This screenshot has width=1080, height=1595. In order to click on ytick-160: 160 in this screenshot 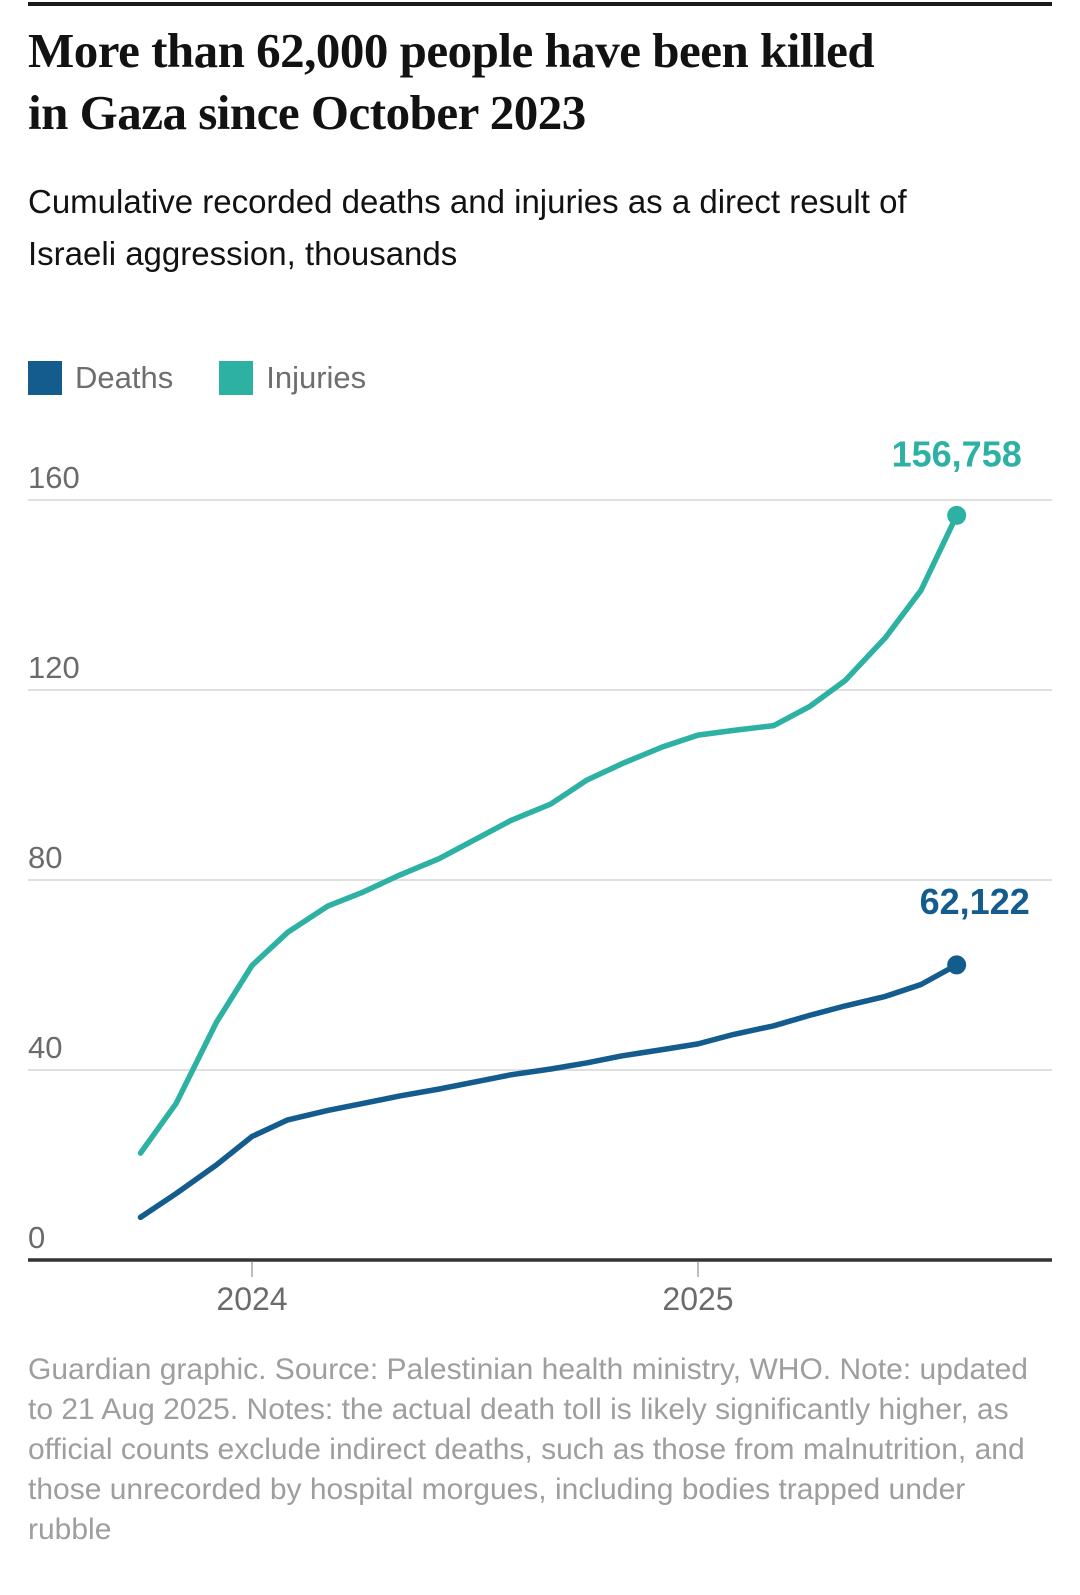, I will do `click(540, 480)`.